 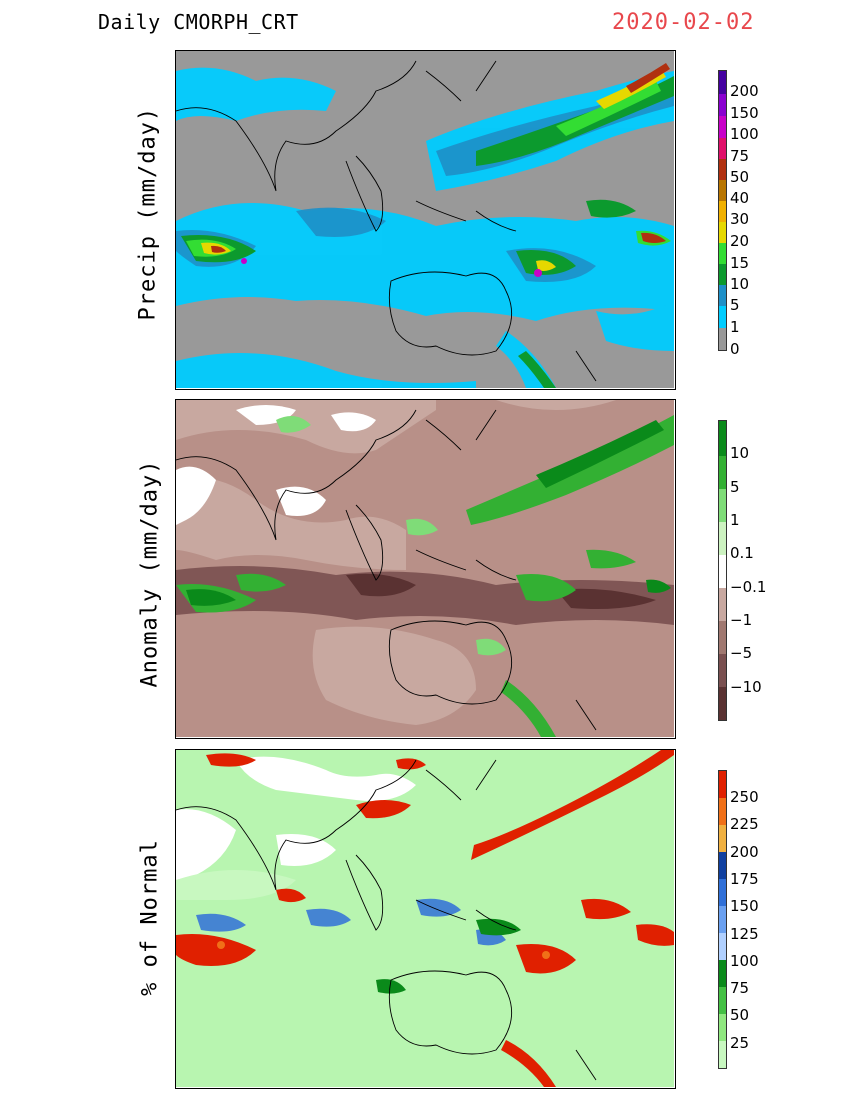 What do you see at coordinates (744, 961) in the screenshot?
I see `percent-tick-100: 100` at bounding box center [744, 961].